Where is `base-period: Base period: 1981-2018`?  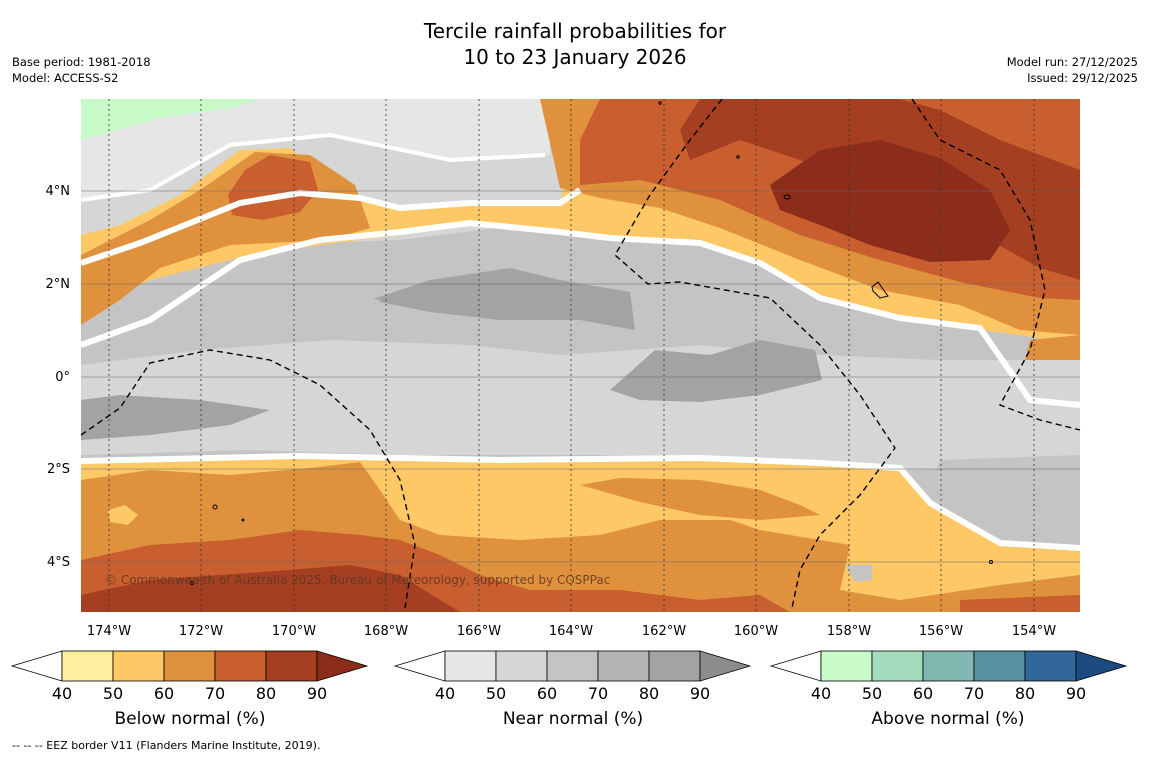 base-period: Base period: 1981-2018 is located at coordinates (81, 62).